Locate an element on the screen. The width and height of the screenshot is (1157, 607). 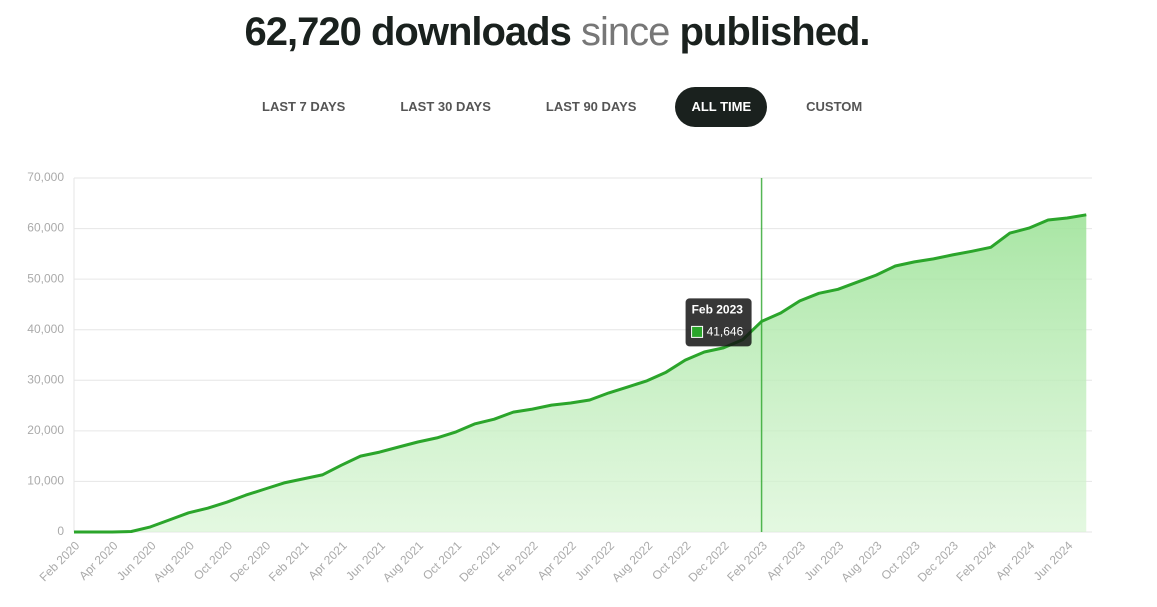
y-tick-label: 30,000 is located at coordinates (45, 379).